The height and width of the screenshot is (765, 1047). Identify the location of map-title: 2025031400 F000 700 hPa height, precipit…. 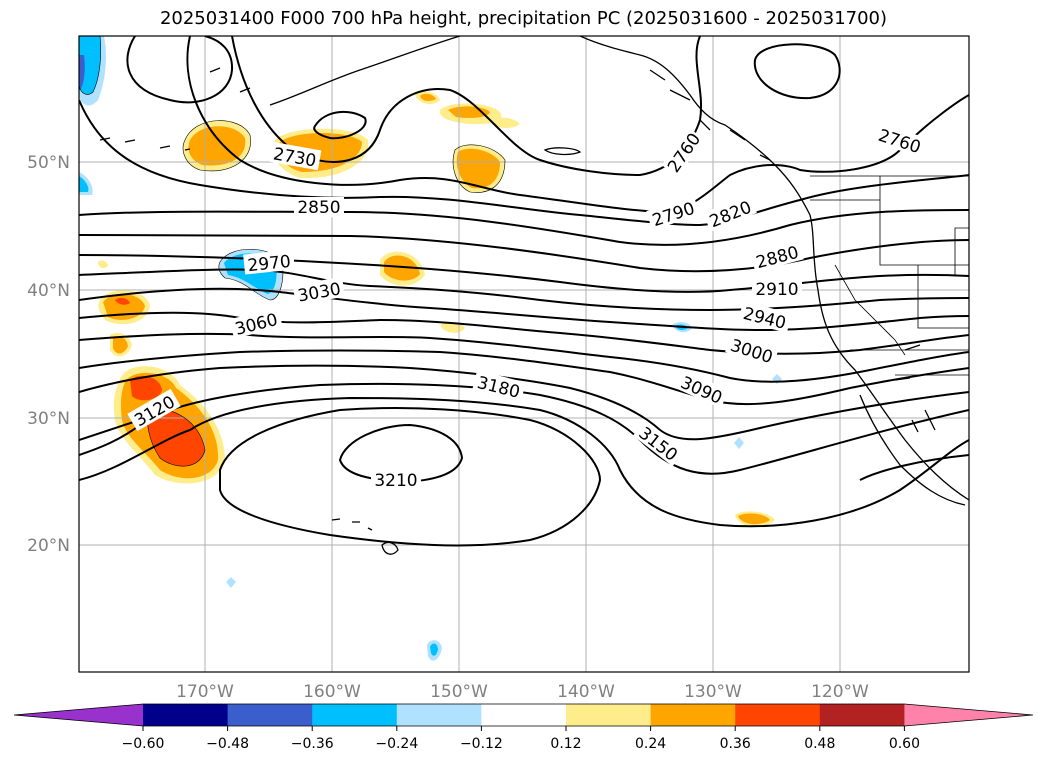
(523, 18).